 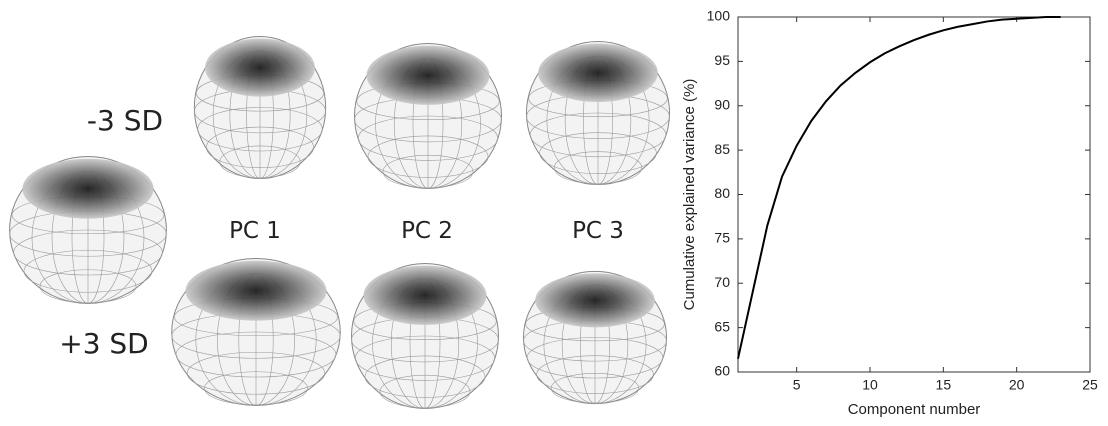 I want to click on x-tick-label: 25, so click(x=1090, y=385).